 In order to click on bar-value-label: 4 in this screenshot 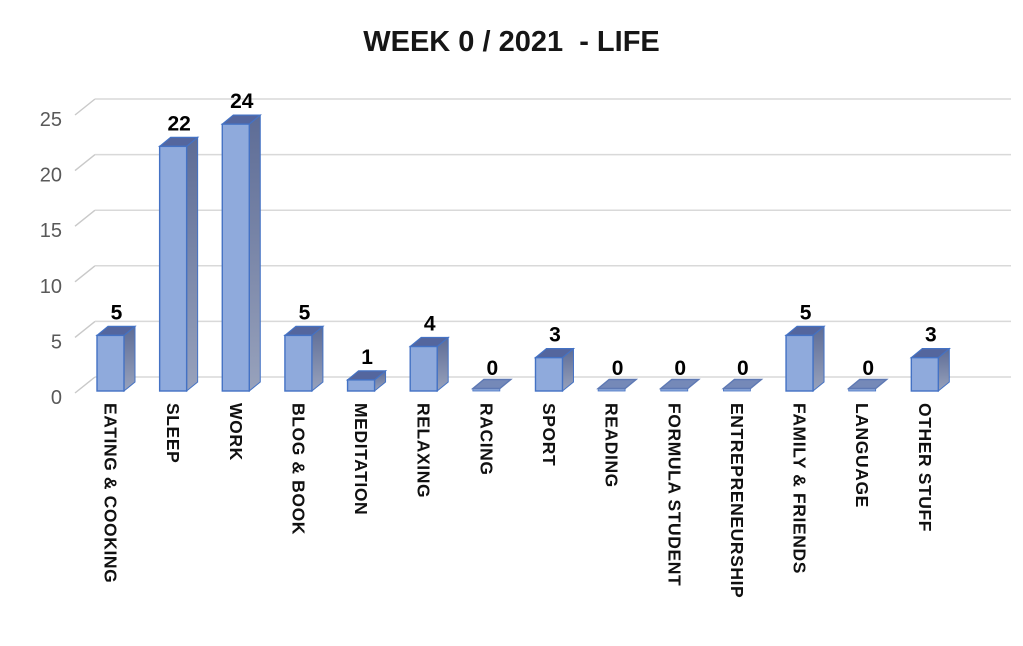, I will do `click(430, 324)`.